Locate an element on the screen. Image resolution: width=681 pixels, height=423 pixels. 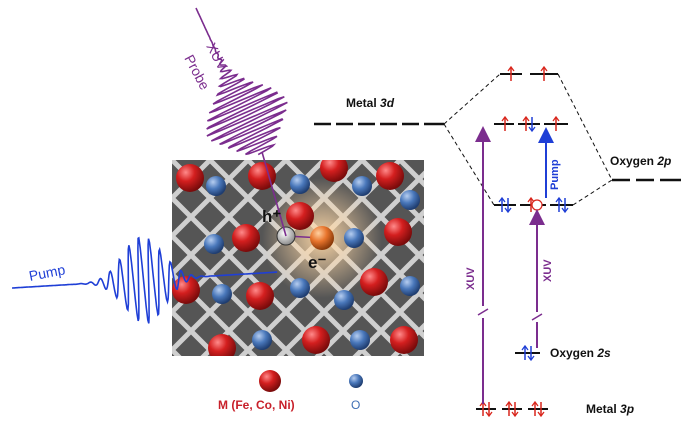
metal-3p-label: Metal 3p is located at coordinates (610, 409).